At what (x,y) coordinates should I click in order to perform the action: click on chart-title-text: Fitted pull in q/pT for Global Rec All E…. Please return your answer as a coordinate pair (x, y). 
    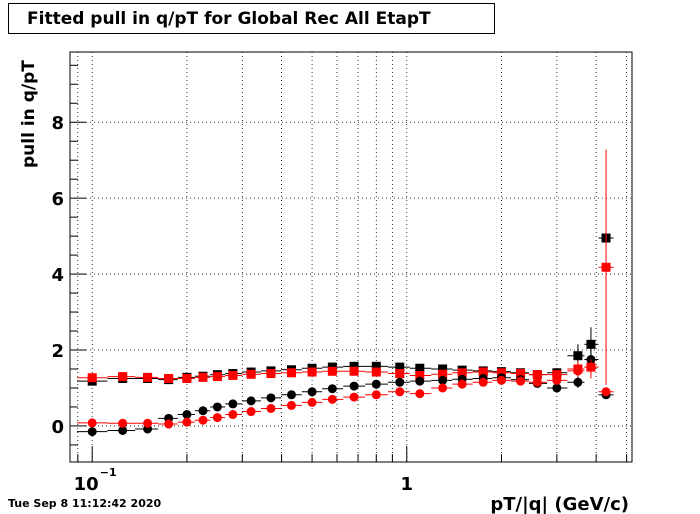
    Looking at the image, I should click on (229, 18).